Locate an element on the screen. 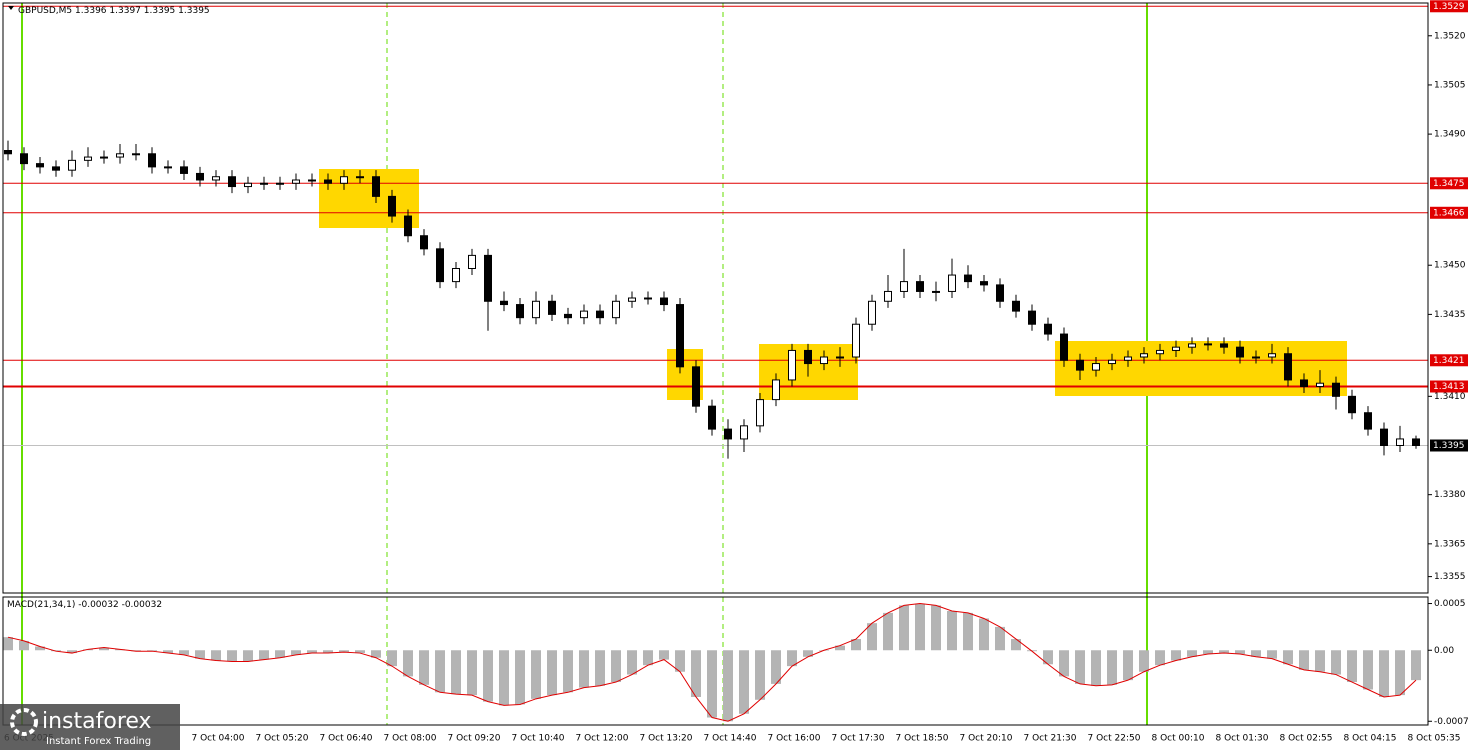 This screenshot has height=750, width=1468. symbol-header: GBPUSD,M5 1.3396 1.3397 1.3395 1.3395 is located at coordinates (114, 11).